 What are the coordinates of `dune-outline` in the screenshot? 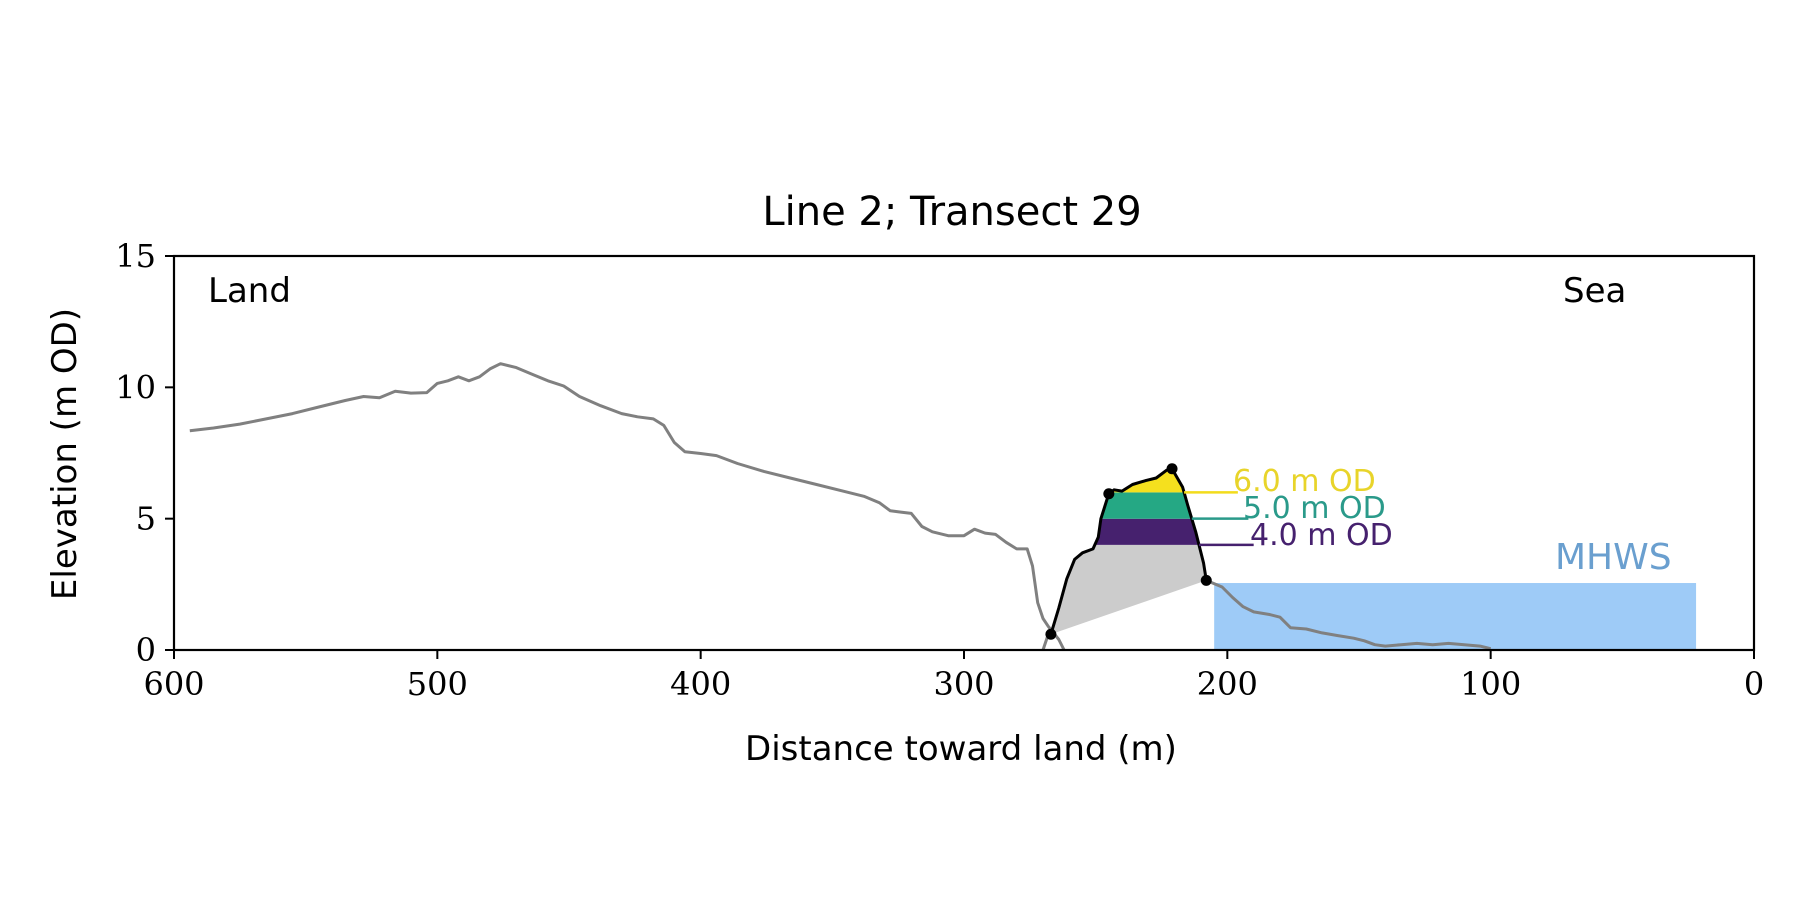 It's located at (1128, 551).